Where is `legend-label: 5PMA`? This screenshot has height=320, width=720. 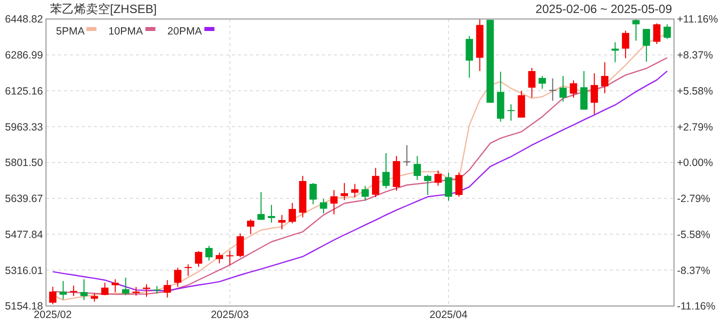
legend-label: 5PMA is located at coordinates (70, 32).